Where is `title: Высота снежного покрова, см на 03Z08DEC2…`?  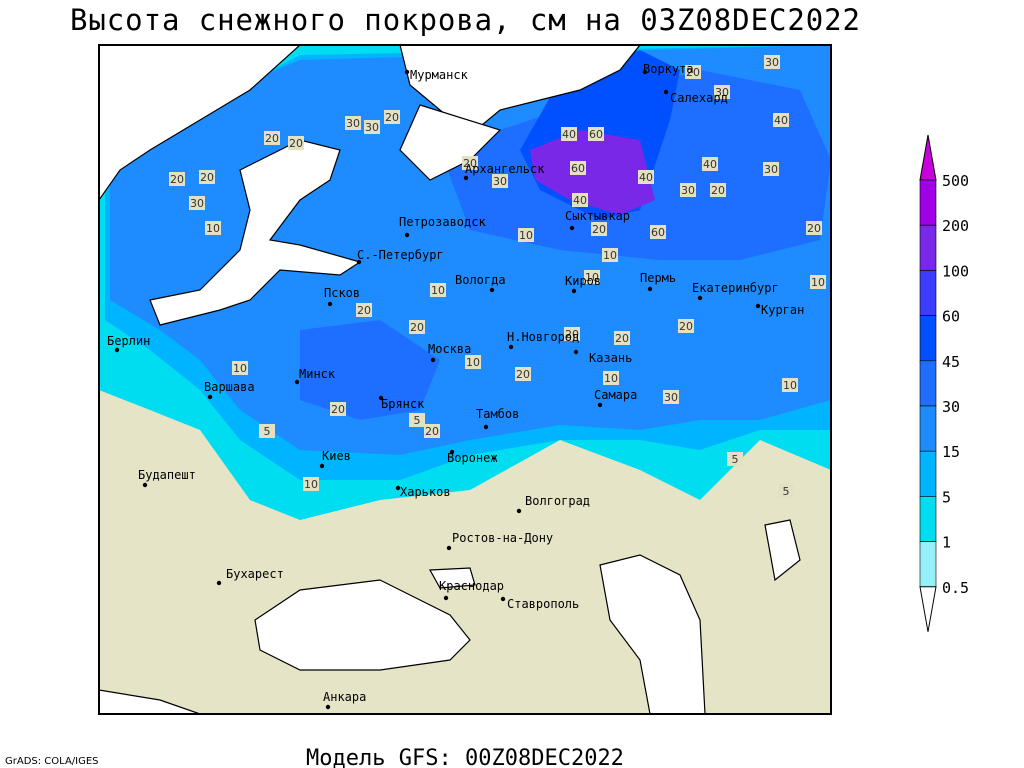 title: Высота снежного покрова, см на 03Z08DEC2… is located at coordinates (465, 20).